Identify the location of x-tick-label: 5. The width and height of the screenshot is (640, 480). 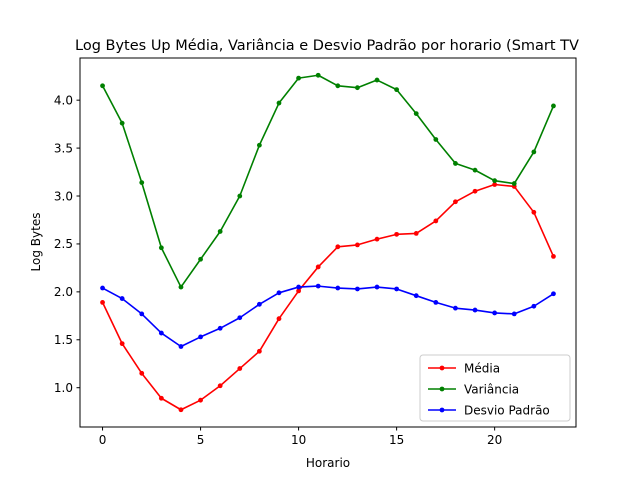
(201, 440).